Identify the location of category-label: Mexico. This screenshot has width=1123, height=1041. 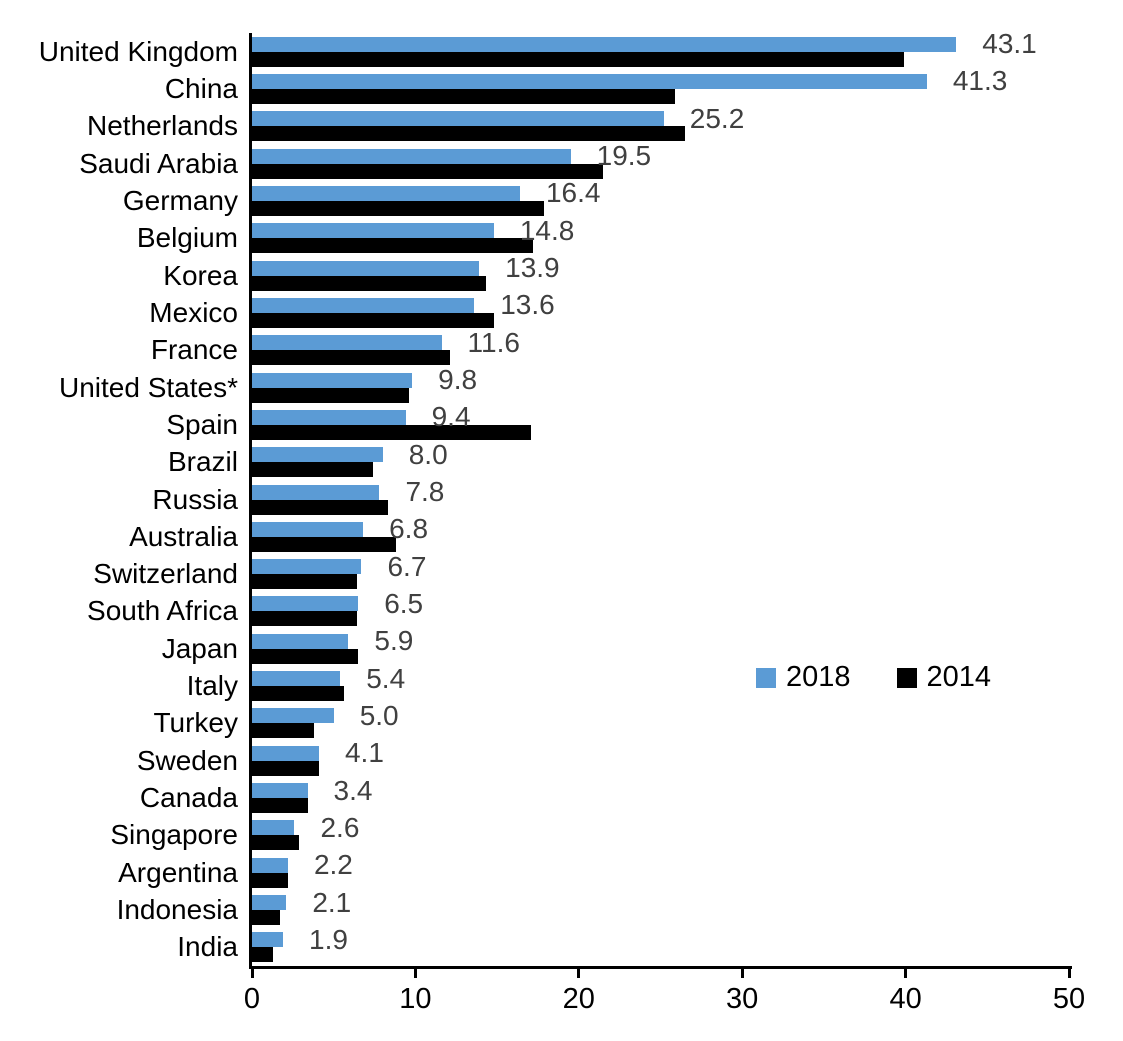
(193, 312).